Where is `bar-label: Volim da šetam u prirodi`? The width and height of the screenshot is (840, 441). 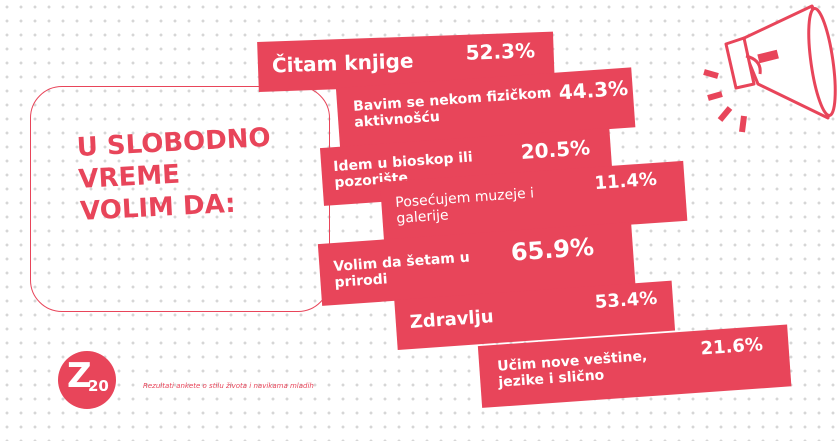 bar-label: Volim da šetam u prirodi is located at coordinates (401, 270).